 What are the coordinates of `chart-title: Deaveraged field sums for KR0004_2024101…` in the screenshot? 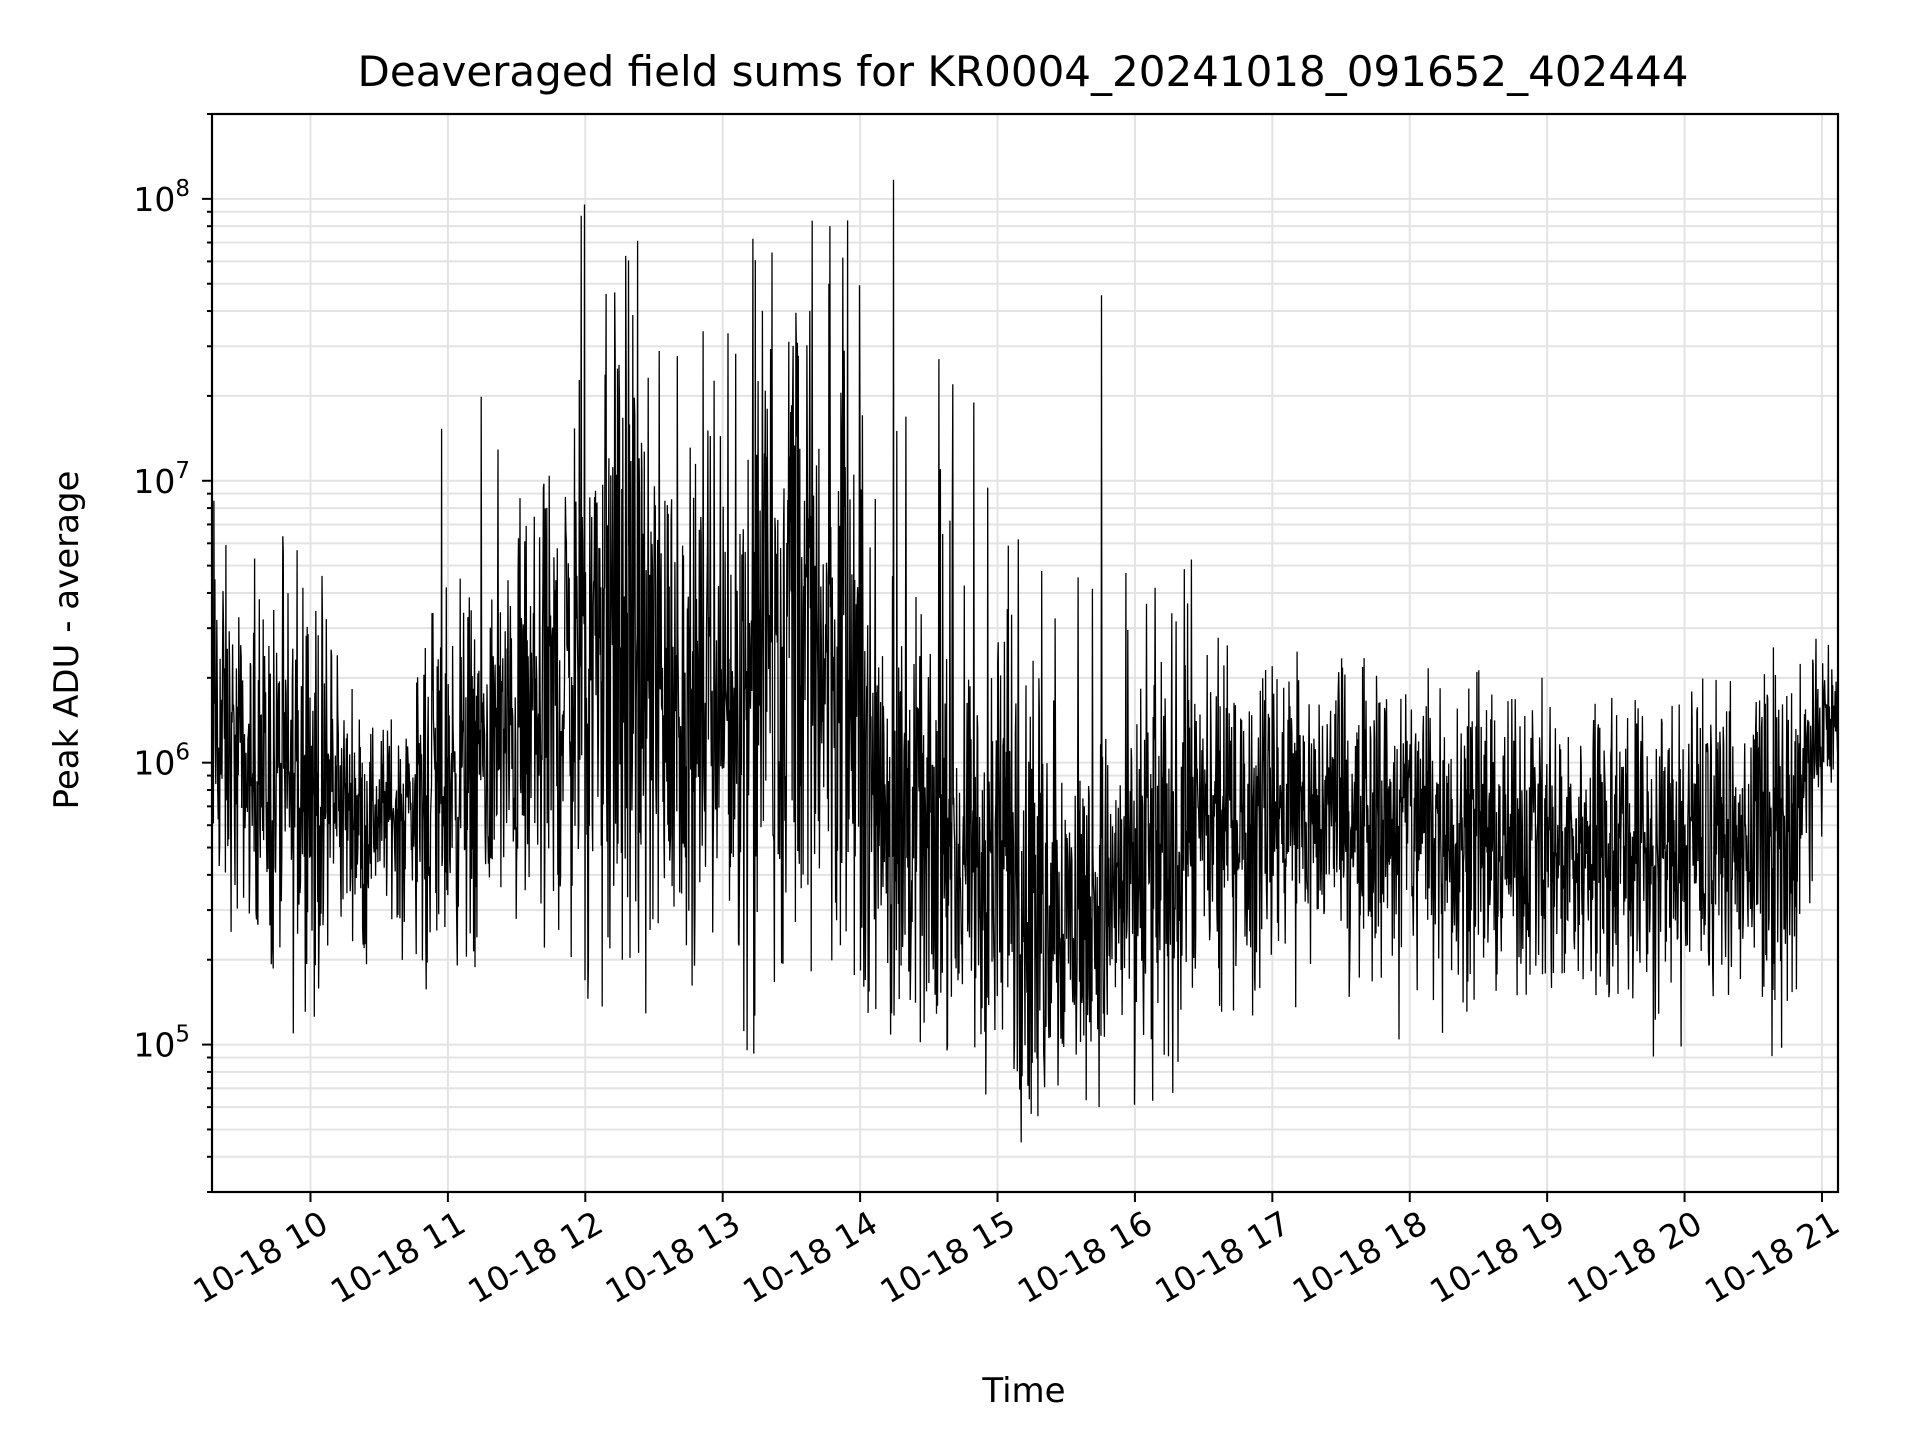 It's located at (1023, 71).